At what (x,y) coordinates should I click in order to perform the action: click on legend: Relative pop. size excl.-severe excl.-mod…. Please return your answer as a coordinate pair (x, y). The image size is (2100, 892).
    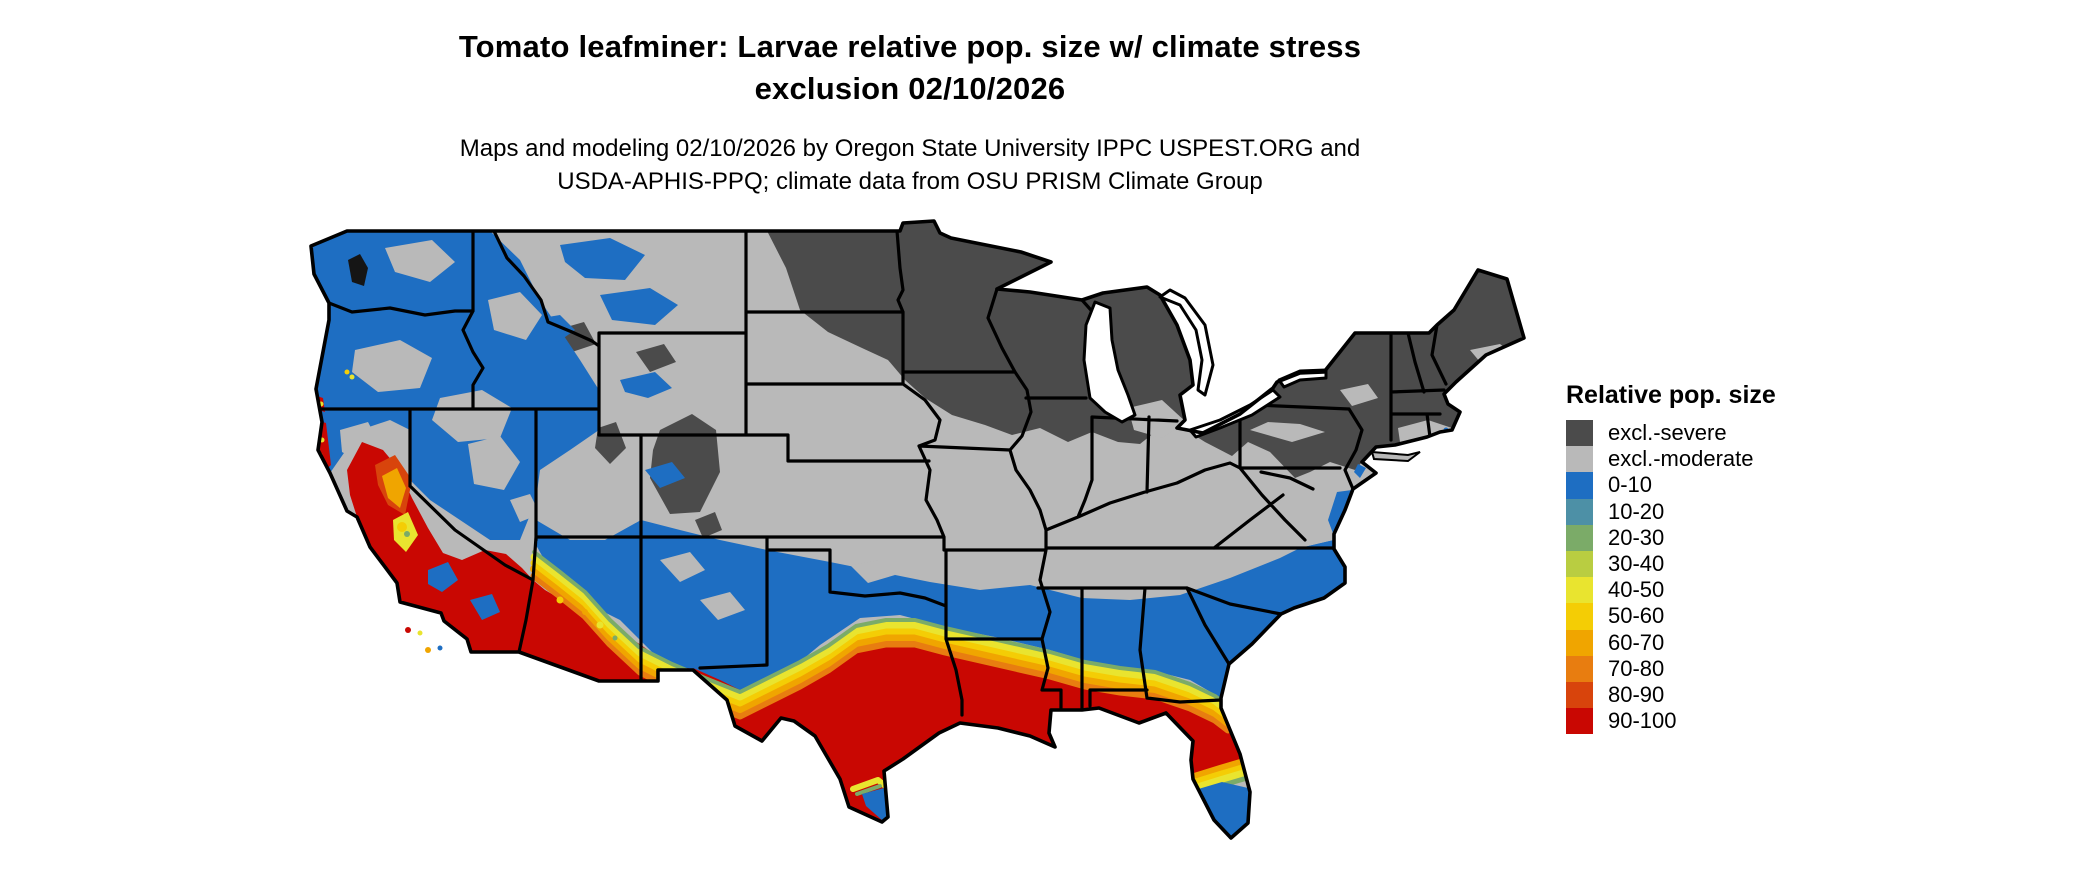
    Looking at the image, I should click on (1671, 558).